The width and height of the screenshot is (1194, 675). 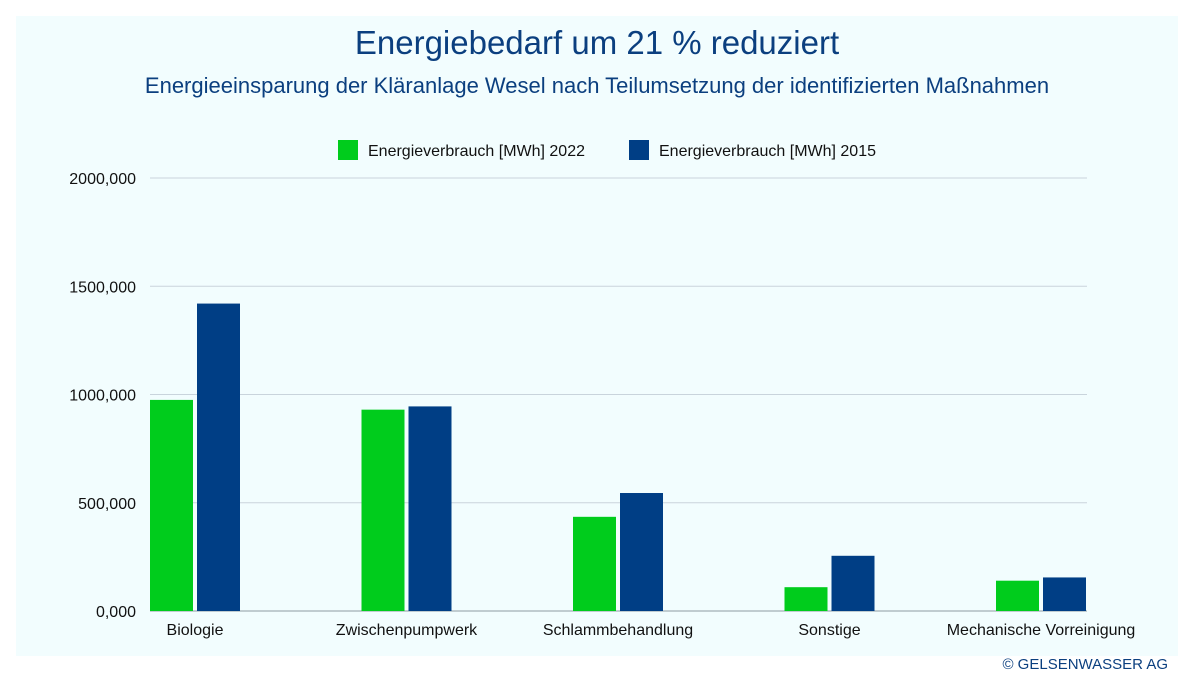 I want to click on y-tick-label: 1500,000, so click(x=102, y=287).